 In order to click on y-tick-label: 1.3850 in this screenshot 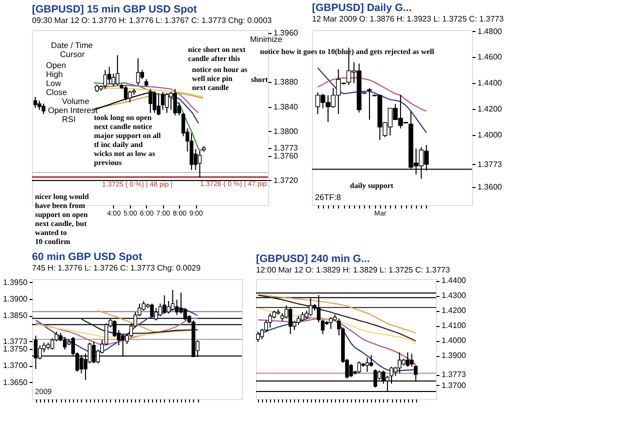, I will do `click(15, 315)`.